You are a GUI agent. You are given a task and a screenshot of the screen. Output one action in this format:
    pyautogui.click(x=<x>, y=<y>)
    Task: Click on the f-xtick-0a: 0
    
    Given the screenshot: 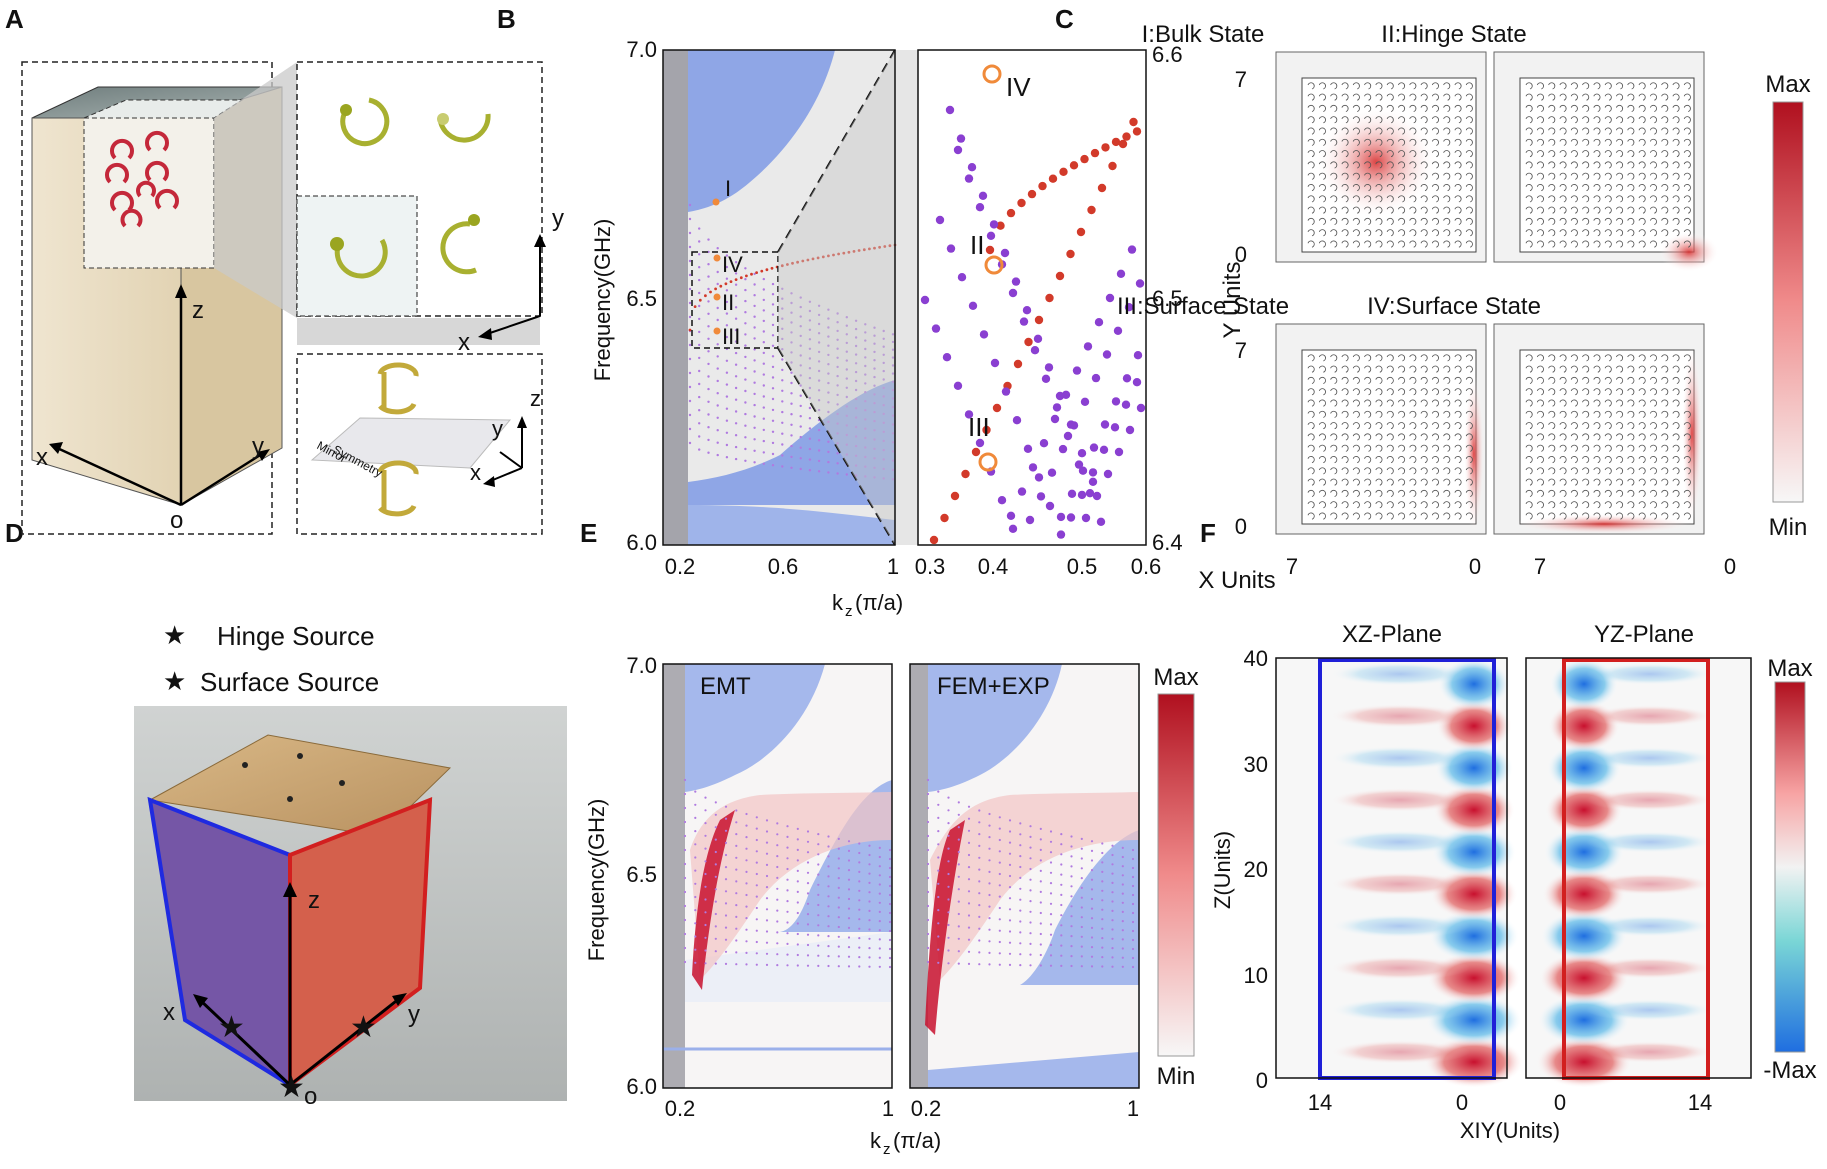 What is the action you would take?
    pyautogui.click(x=1462, y=1102)
    